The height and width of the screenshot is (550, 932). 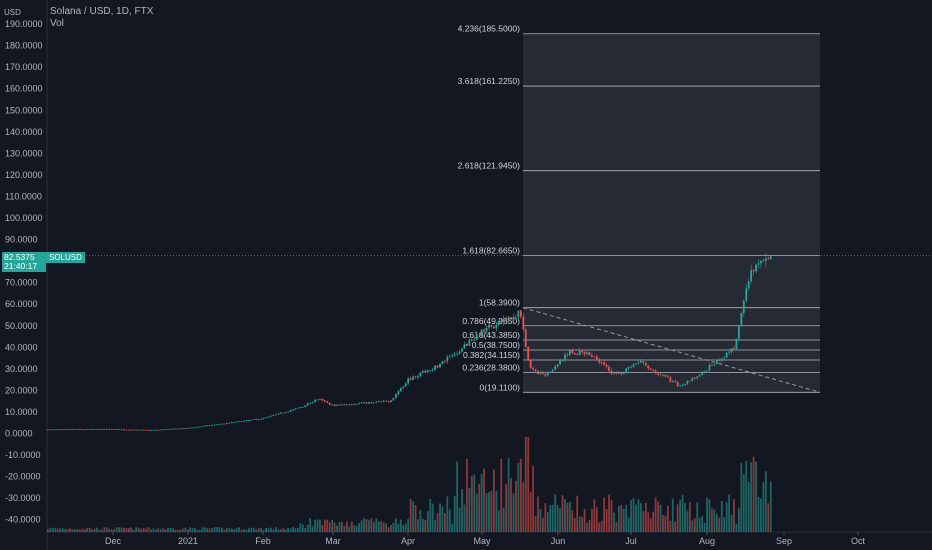 I want to click on last-price-badge: 82.5375 21:40:17, so click(x=24, y=261).